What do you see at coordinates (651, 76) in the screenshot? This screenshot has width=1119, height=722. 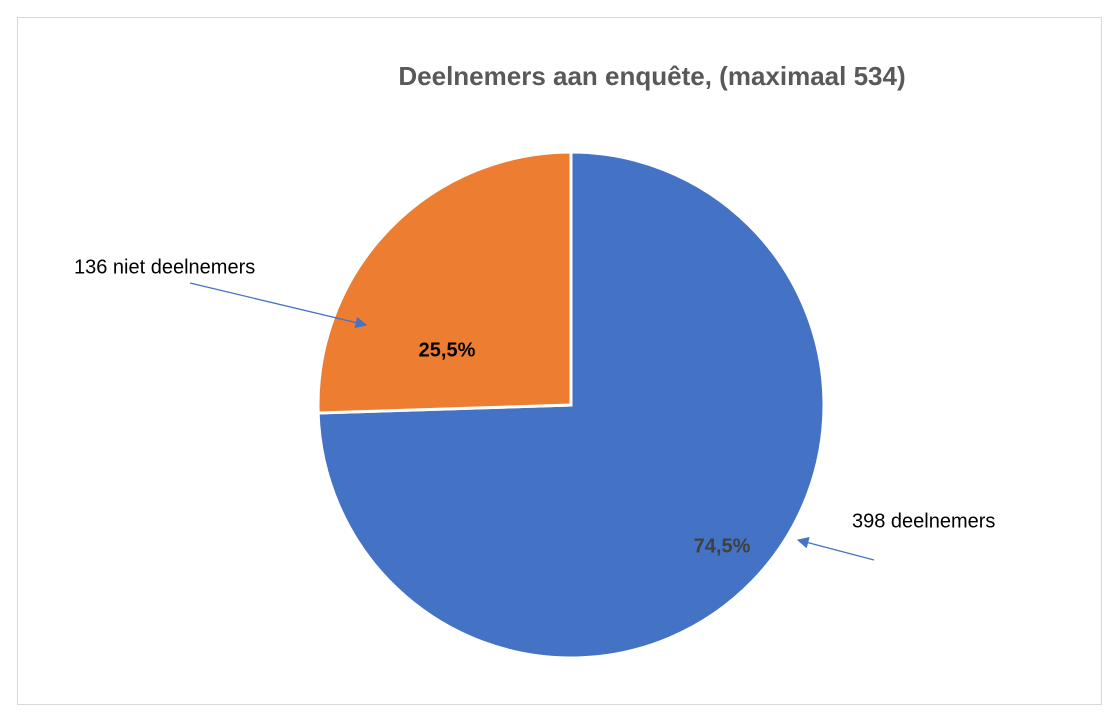 I see `chart-title: Deelnemers aan enquête, (maximaal 534)` at bounding box center [651, 76].